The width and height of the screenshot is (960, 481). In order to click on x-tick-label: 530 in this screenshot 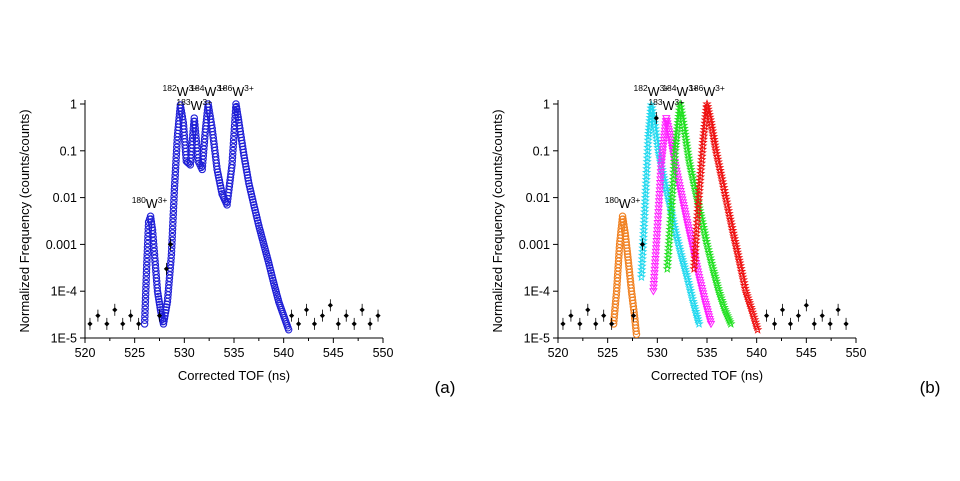, I will do `click(657, 353)`.